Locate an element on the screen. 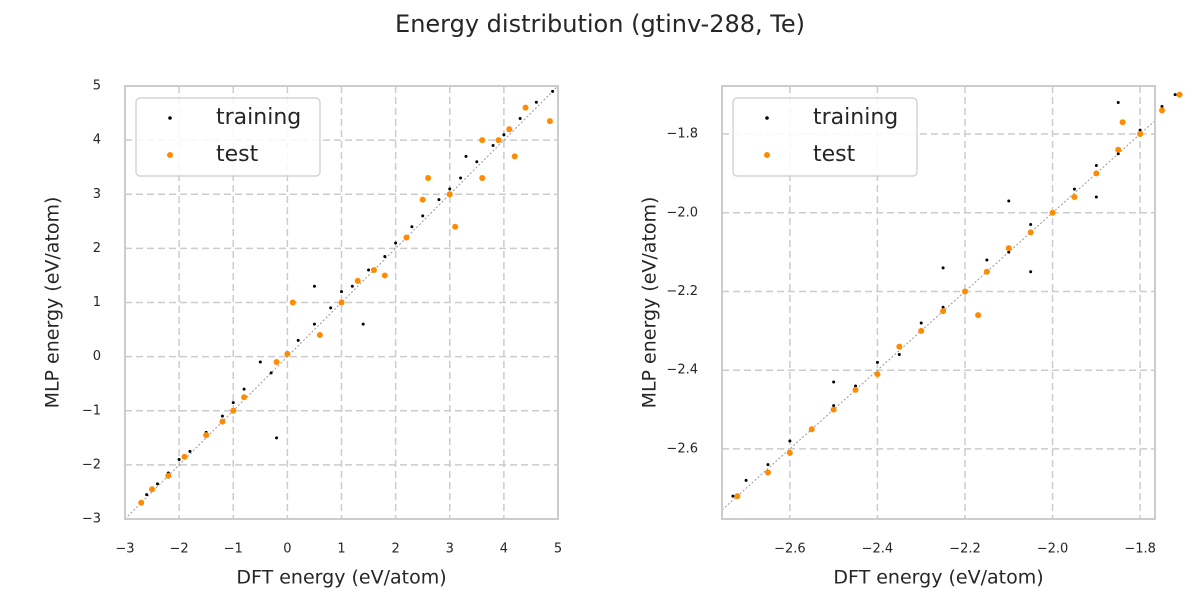 This screenshot has width=1200, height=600. y-tick-label: −2.4 is located at coordinates (682, 370).